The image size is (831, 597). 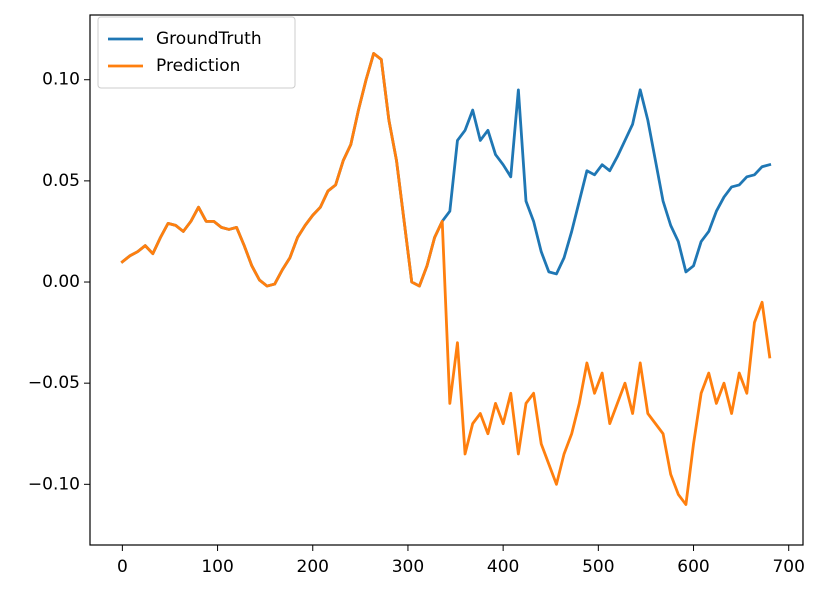 I want to click on x-tick-label: 0, so click(x=122, y=567).